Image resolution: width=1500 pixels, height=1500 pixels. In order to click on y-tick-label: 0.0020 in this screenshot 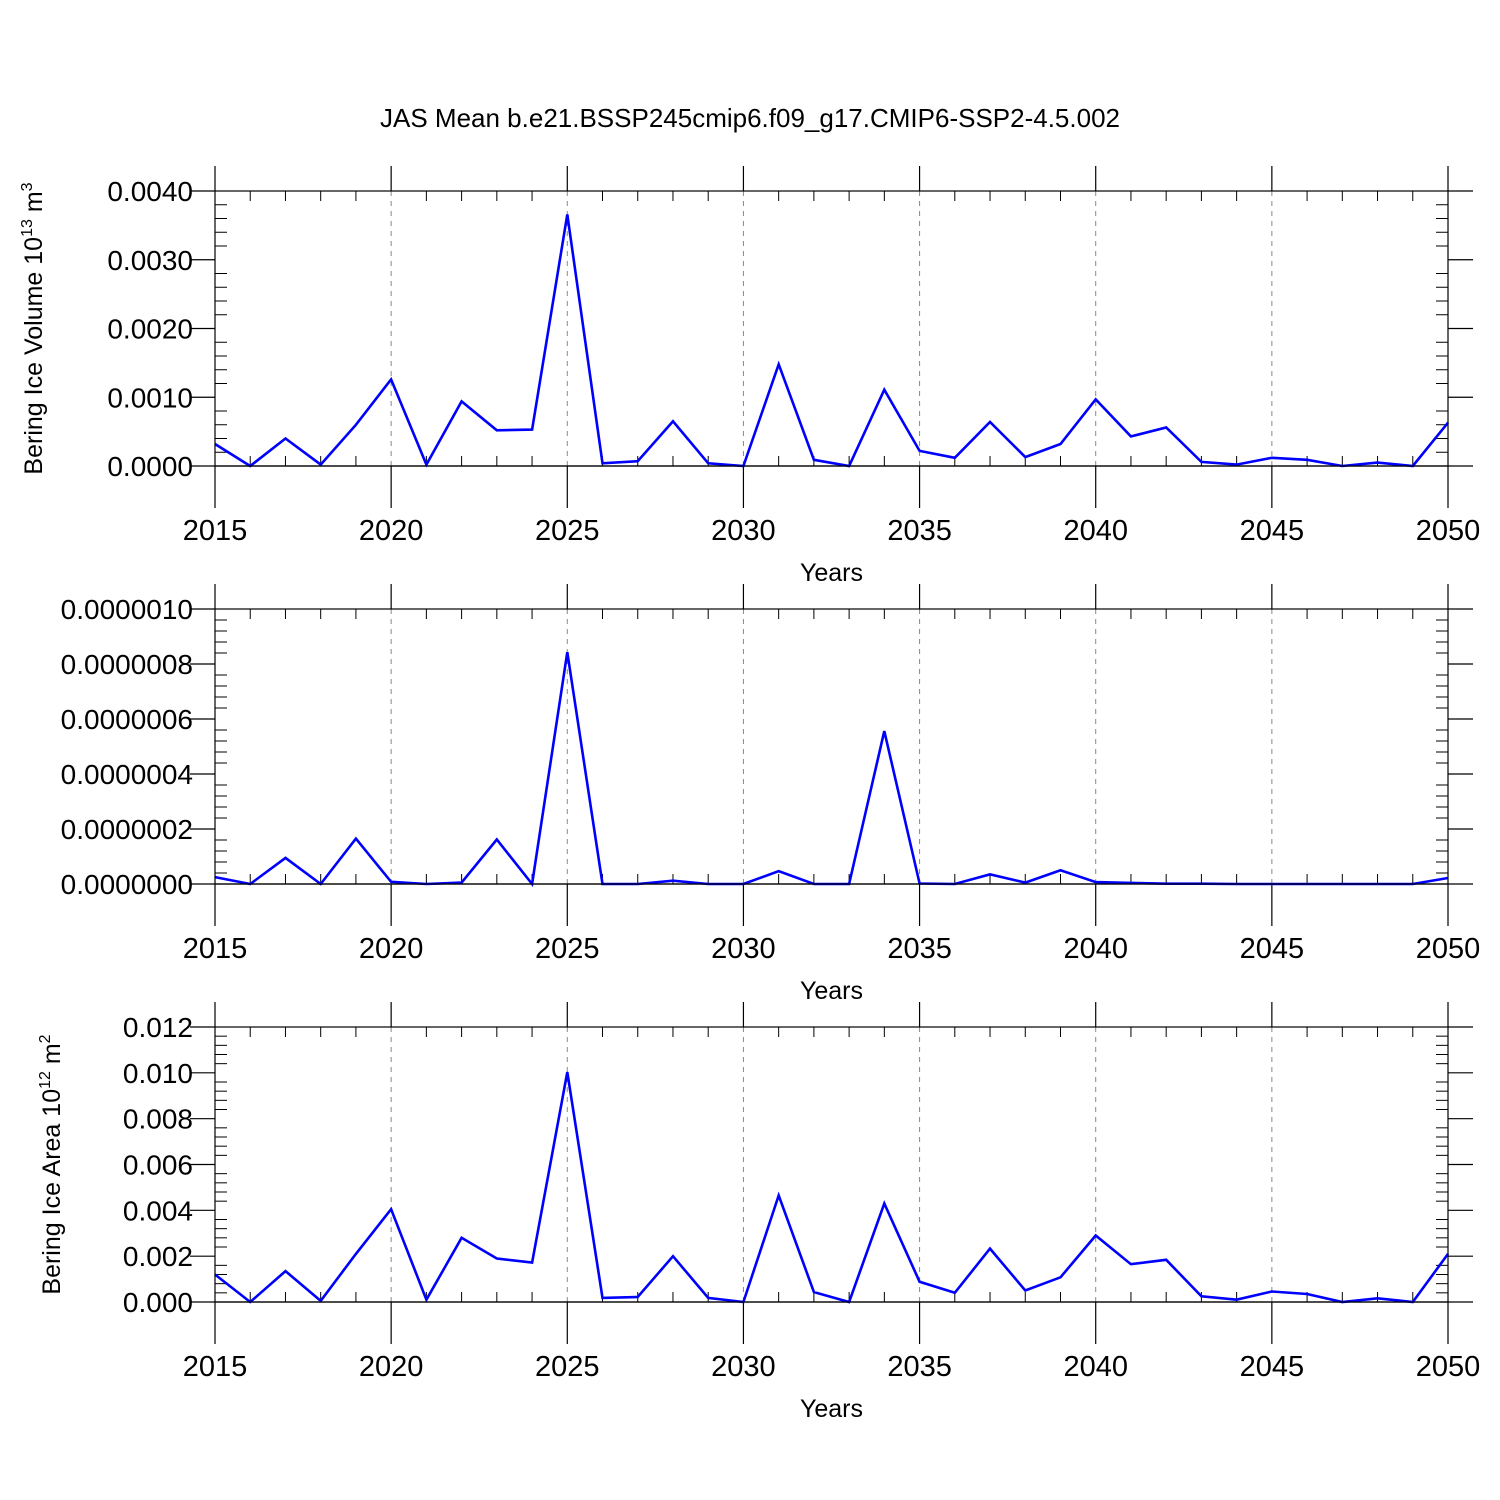, I will do `click(150, 329)`.